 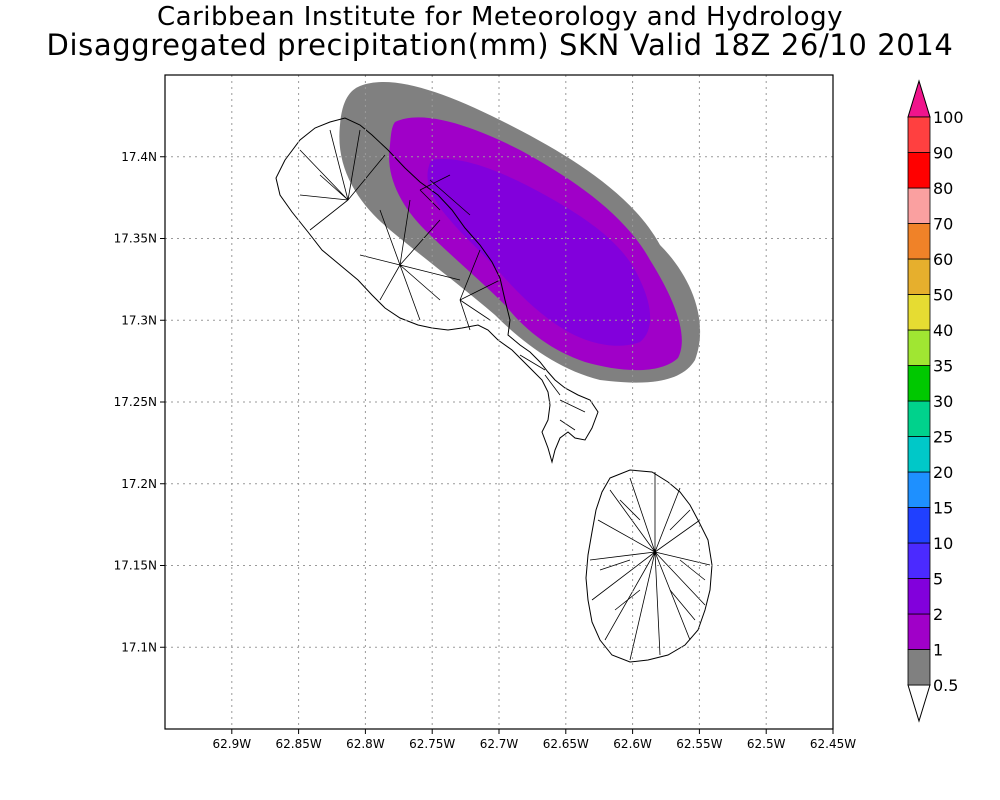 What do you see at coordinates (632, 744) in the screenshot?
I see `lon-tick-label: 62.6W` at bounding box center [632, 744].